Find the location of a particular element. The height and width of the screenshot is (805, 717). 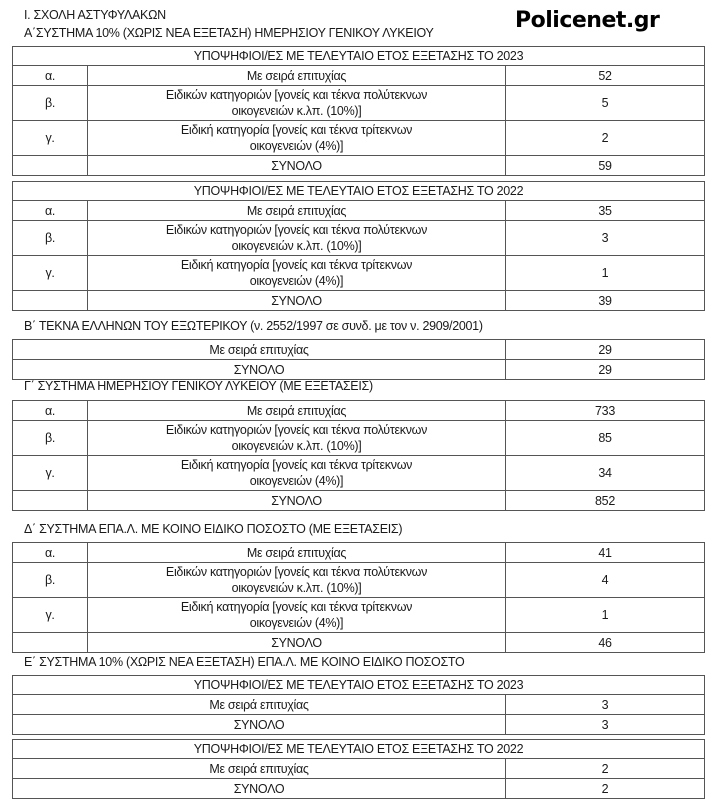

table-row: α. Με σειρά επιτυχίας 41 is located at coordinates (358, 552).